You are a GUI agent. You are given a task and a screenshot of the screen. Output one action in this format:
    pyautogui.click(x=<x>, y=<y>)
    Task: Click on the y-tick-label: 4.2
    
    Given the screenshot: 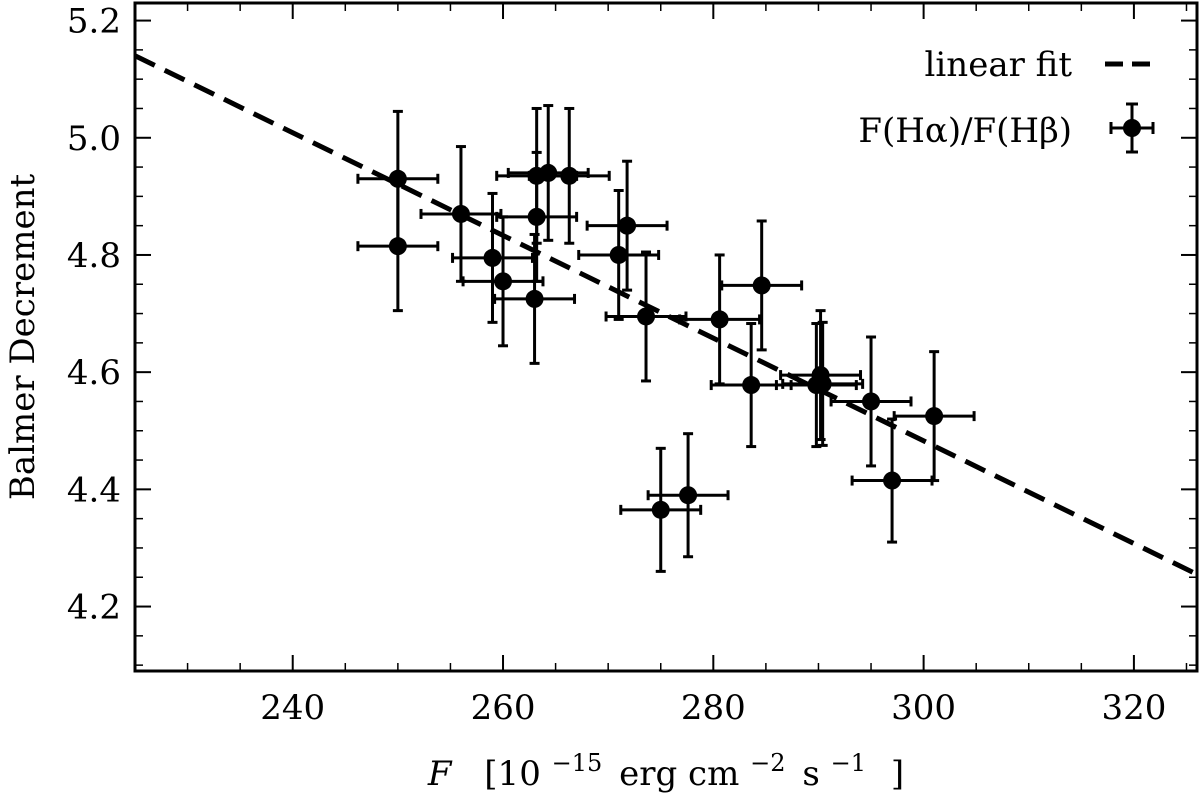 What is the action you would take?
    pyautogui.click(x=94, y=608)
    